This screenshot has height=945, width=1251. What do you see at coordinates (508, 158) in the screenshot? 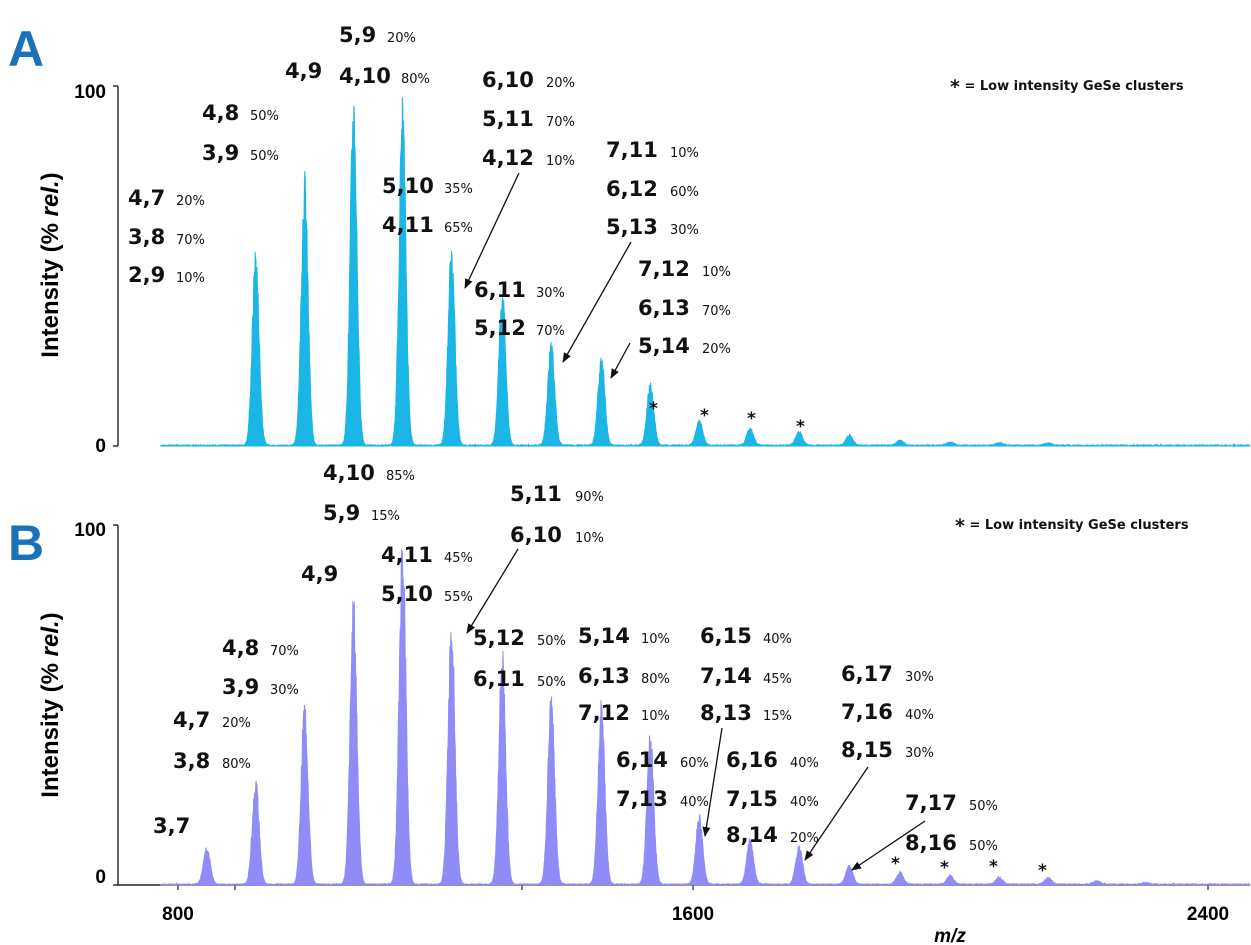
I see `peak-label: 4,12` at bounding box center [508, 158].